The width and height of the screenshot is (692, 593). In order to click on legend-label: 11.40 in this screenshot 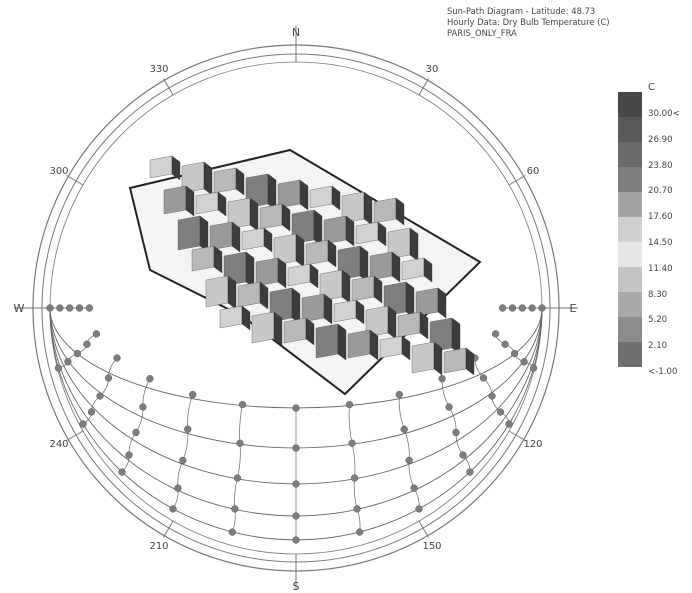, I will do `click(660, 268)`.